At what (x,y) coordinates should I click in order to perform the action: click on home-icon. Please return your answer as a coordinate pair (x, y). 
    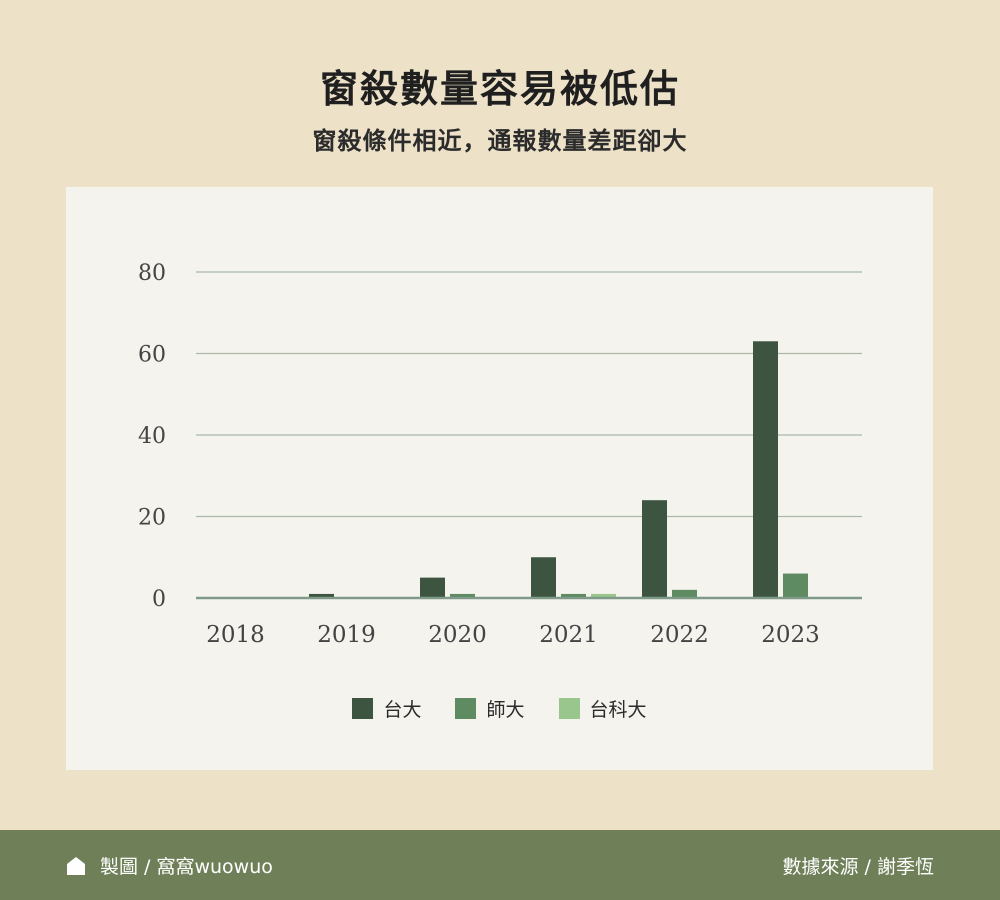
    Looking at the image, I should click on (76, 865).